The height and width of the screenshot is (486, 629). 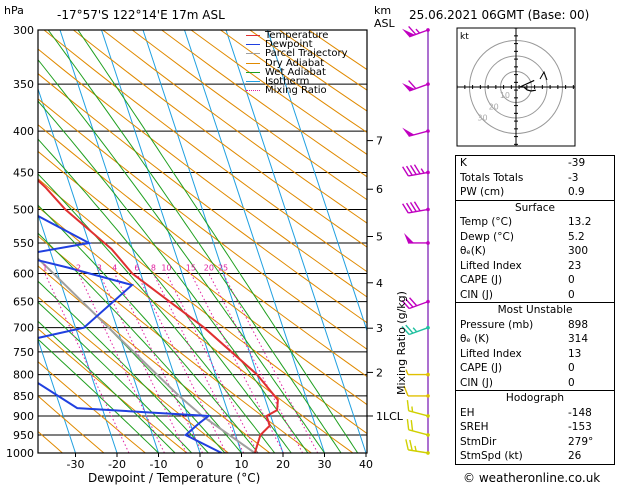 I want to click on hodograph-label: StmDir, so click(x=478, y=441).